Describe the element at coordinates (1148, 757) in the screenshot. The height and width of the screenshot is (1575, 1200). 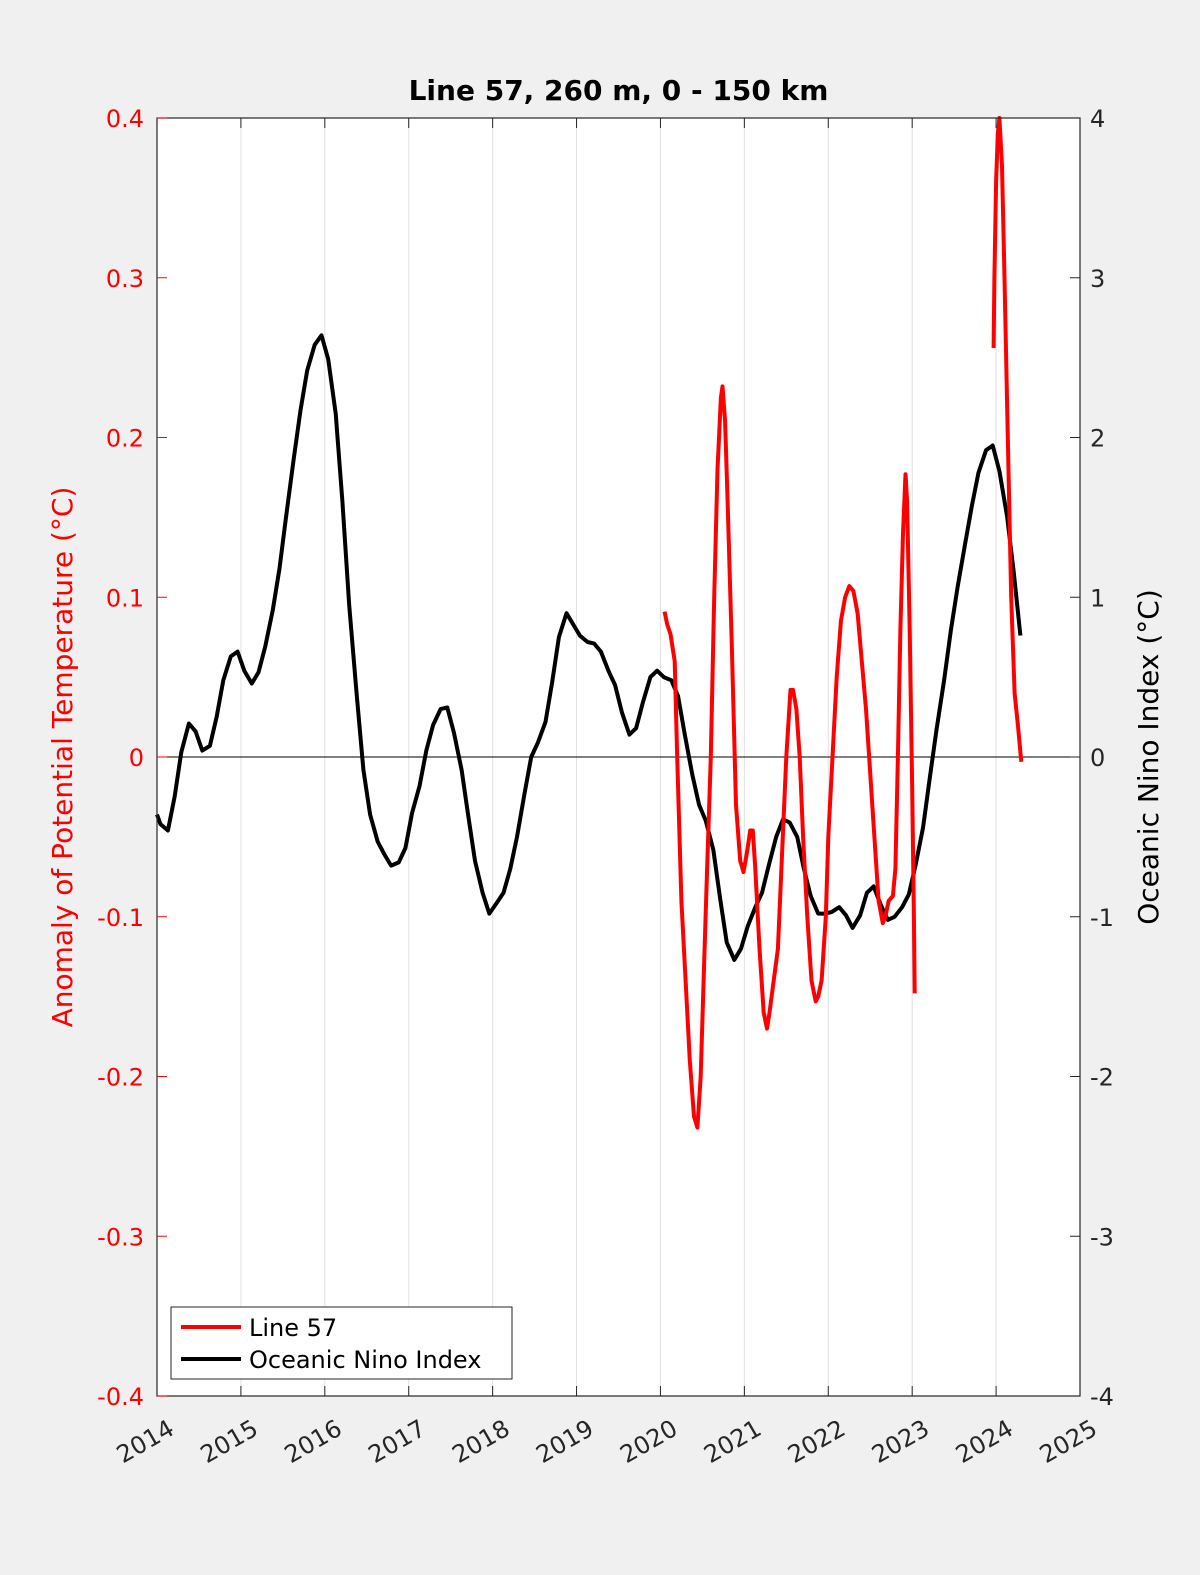
I see `y-axis-right-label: Oceanic Nino Index (°C)` at that location.